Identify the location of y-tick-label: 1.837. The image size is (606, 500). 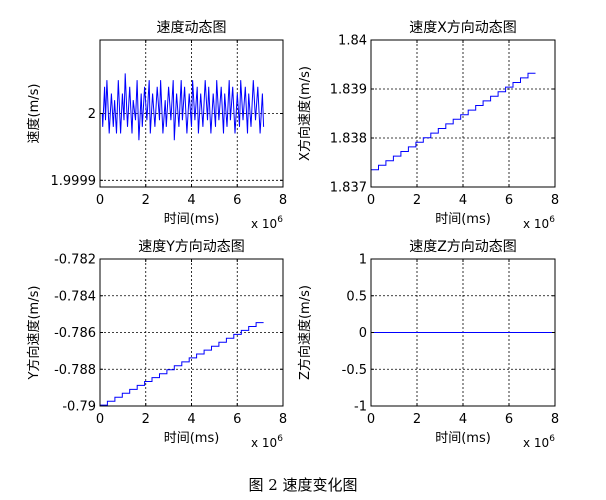
(348, 188).